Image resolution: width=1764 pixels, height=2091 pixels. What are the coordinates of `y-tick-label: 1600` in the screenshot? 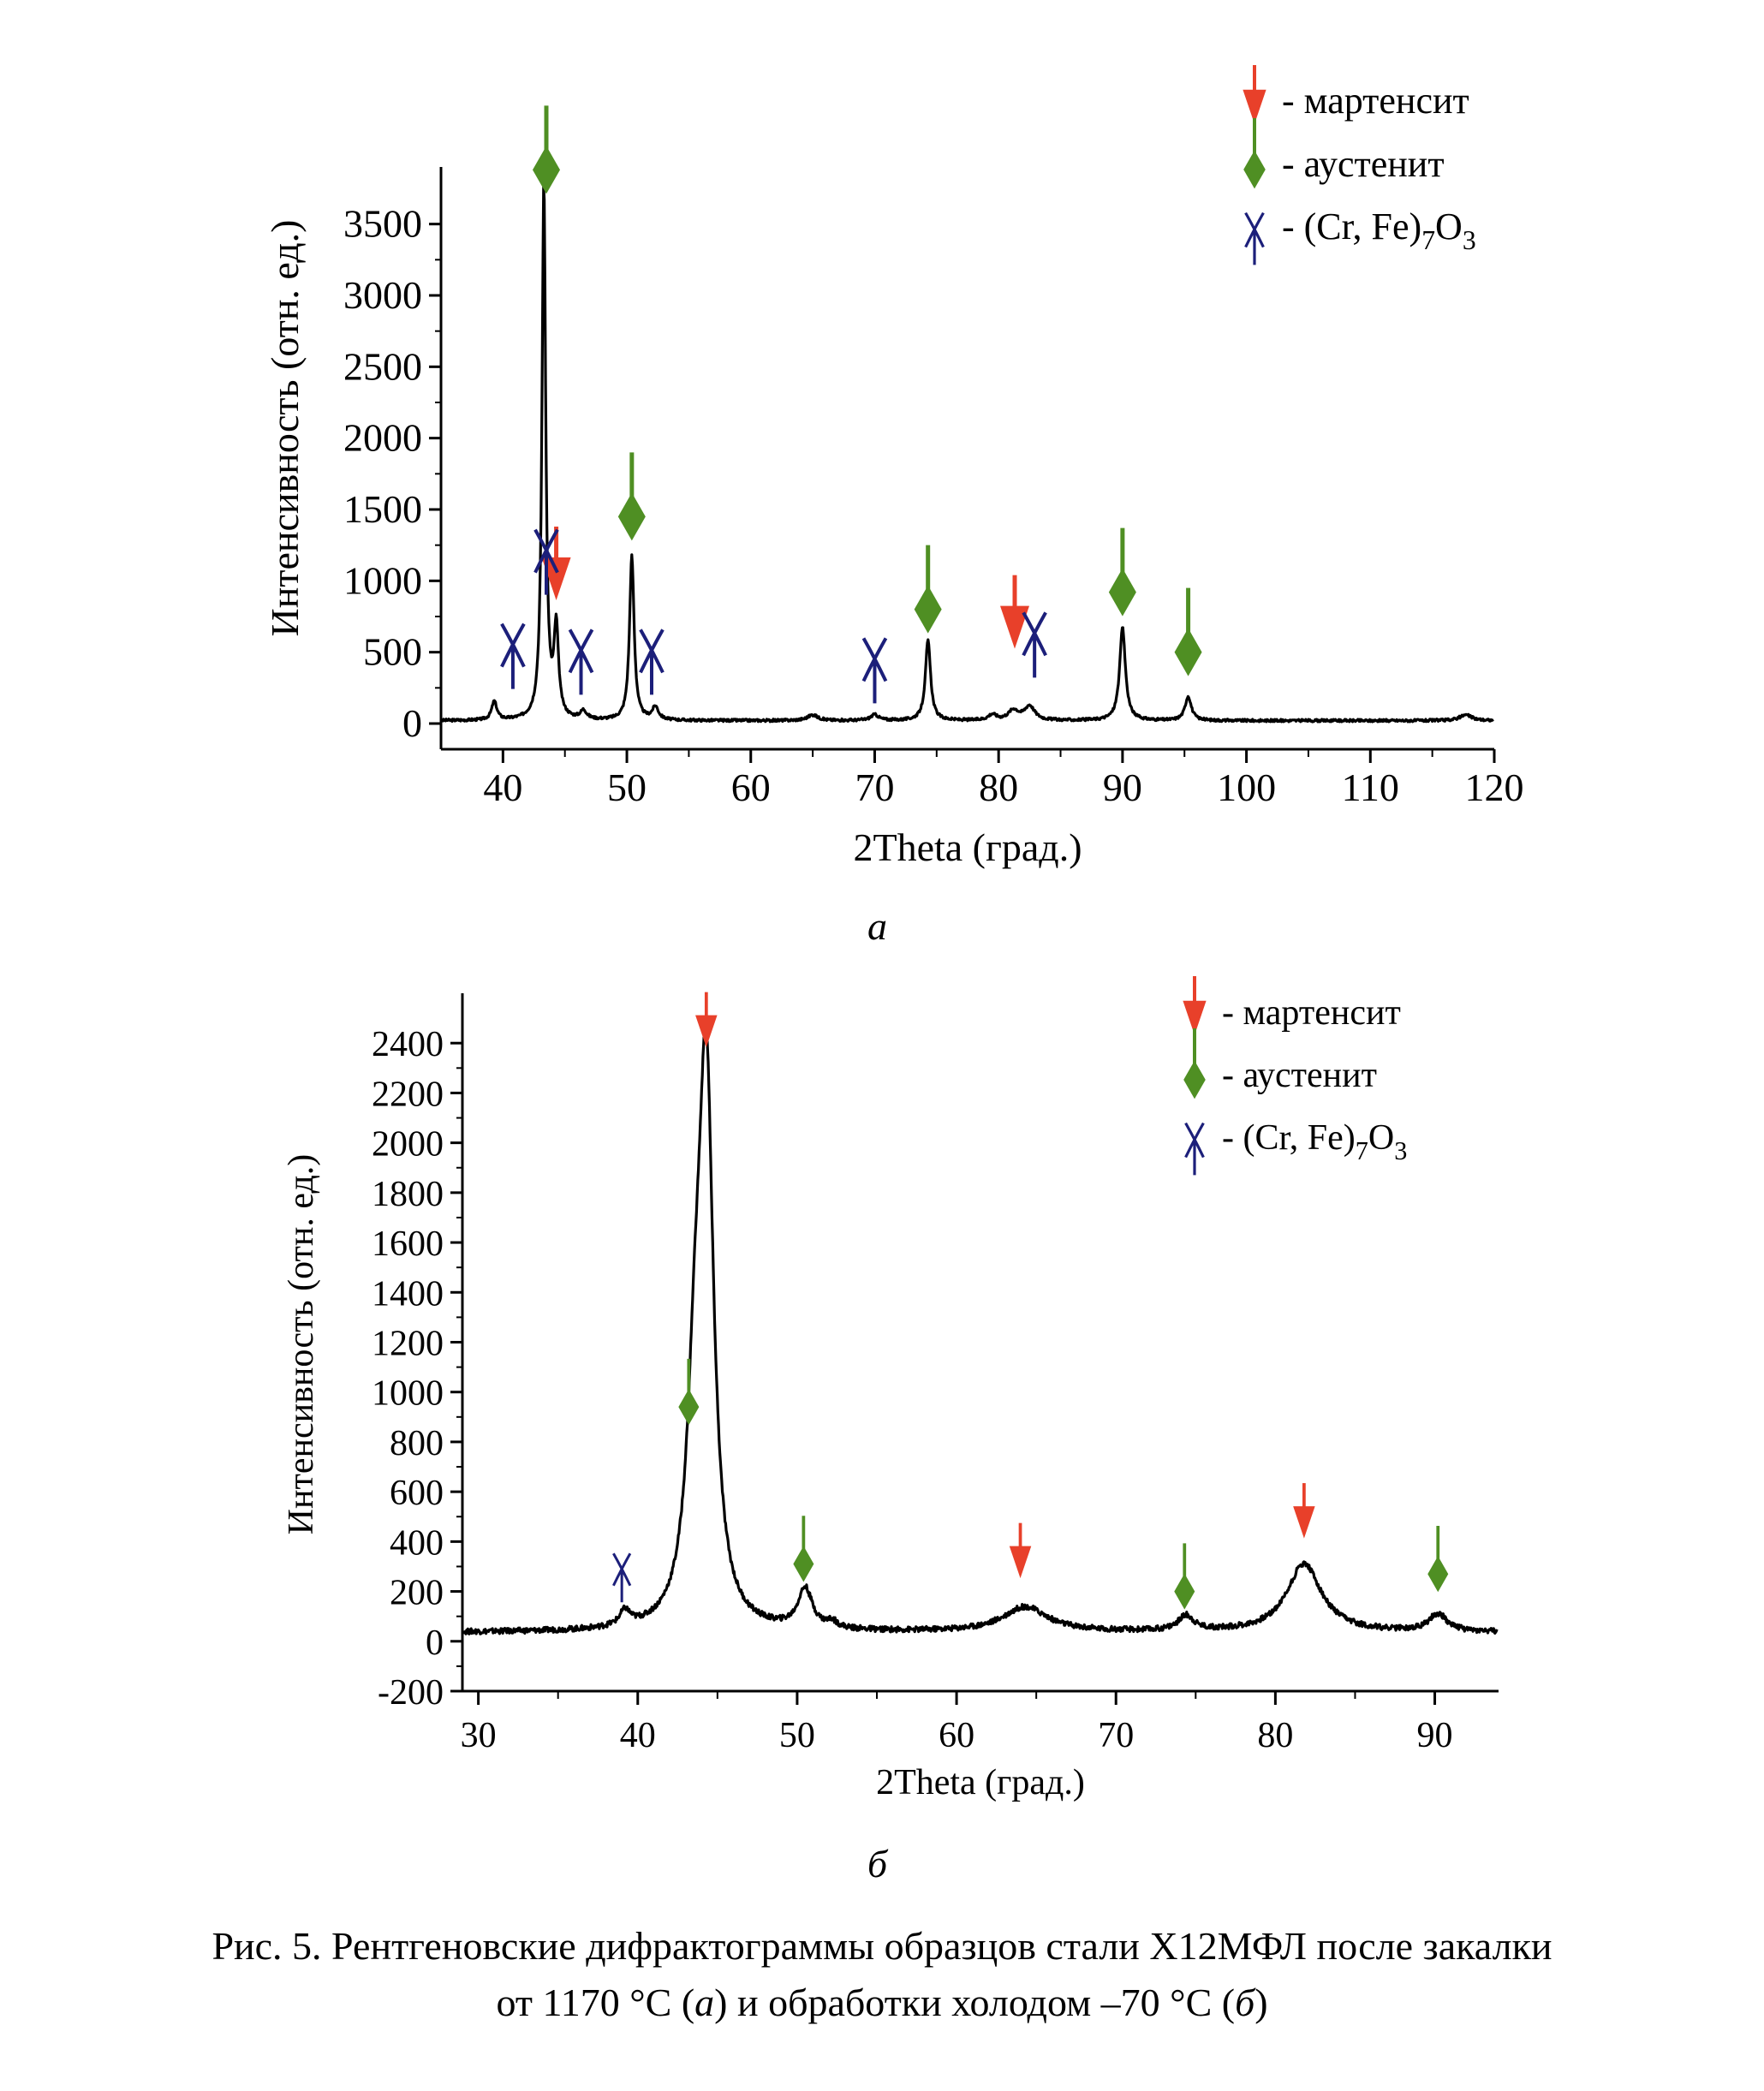 It's located at (408, 1244).